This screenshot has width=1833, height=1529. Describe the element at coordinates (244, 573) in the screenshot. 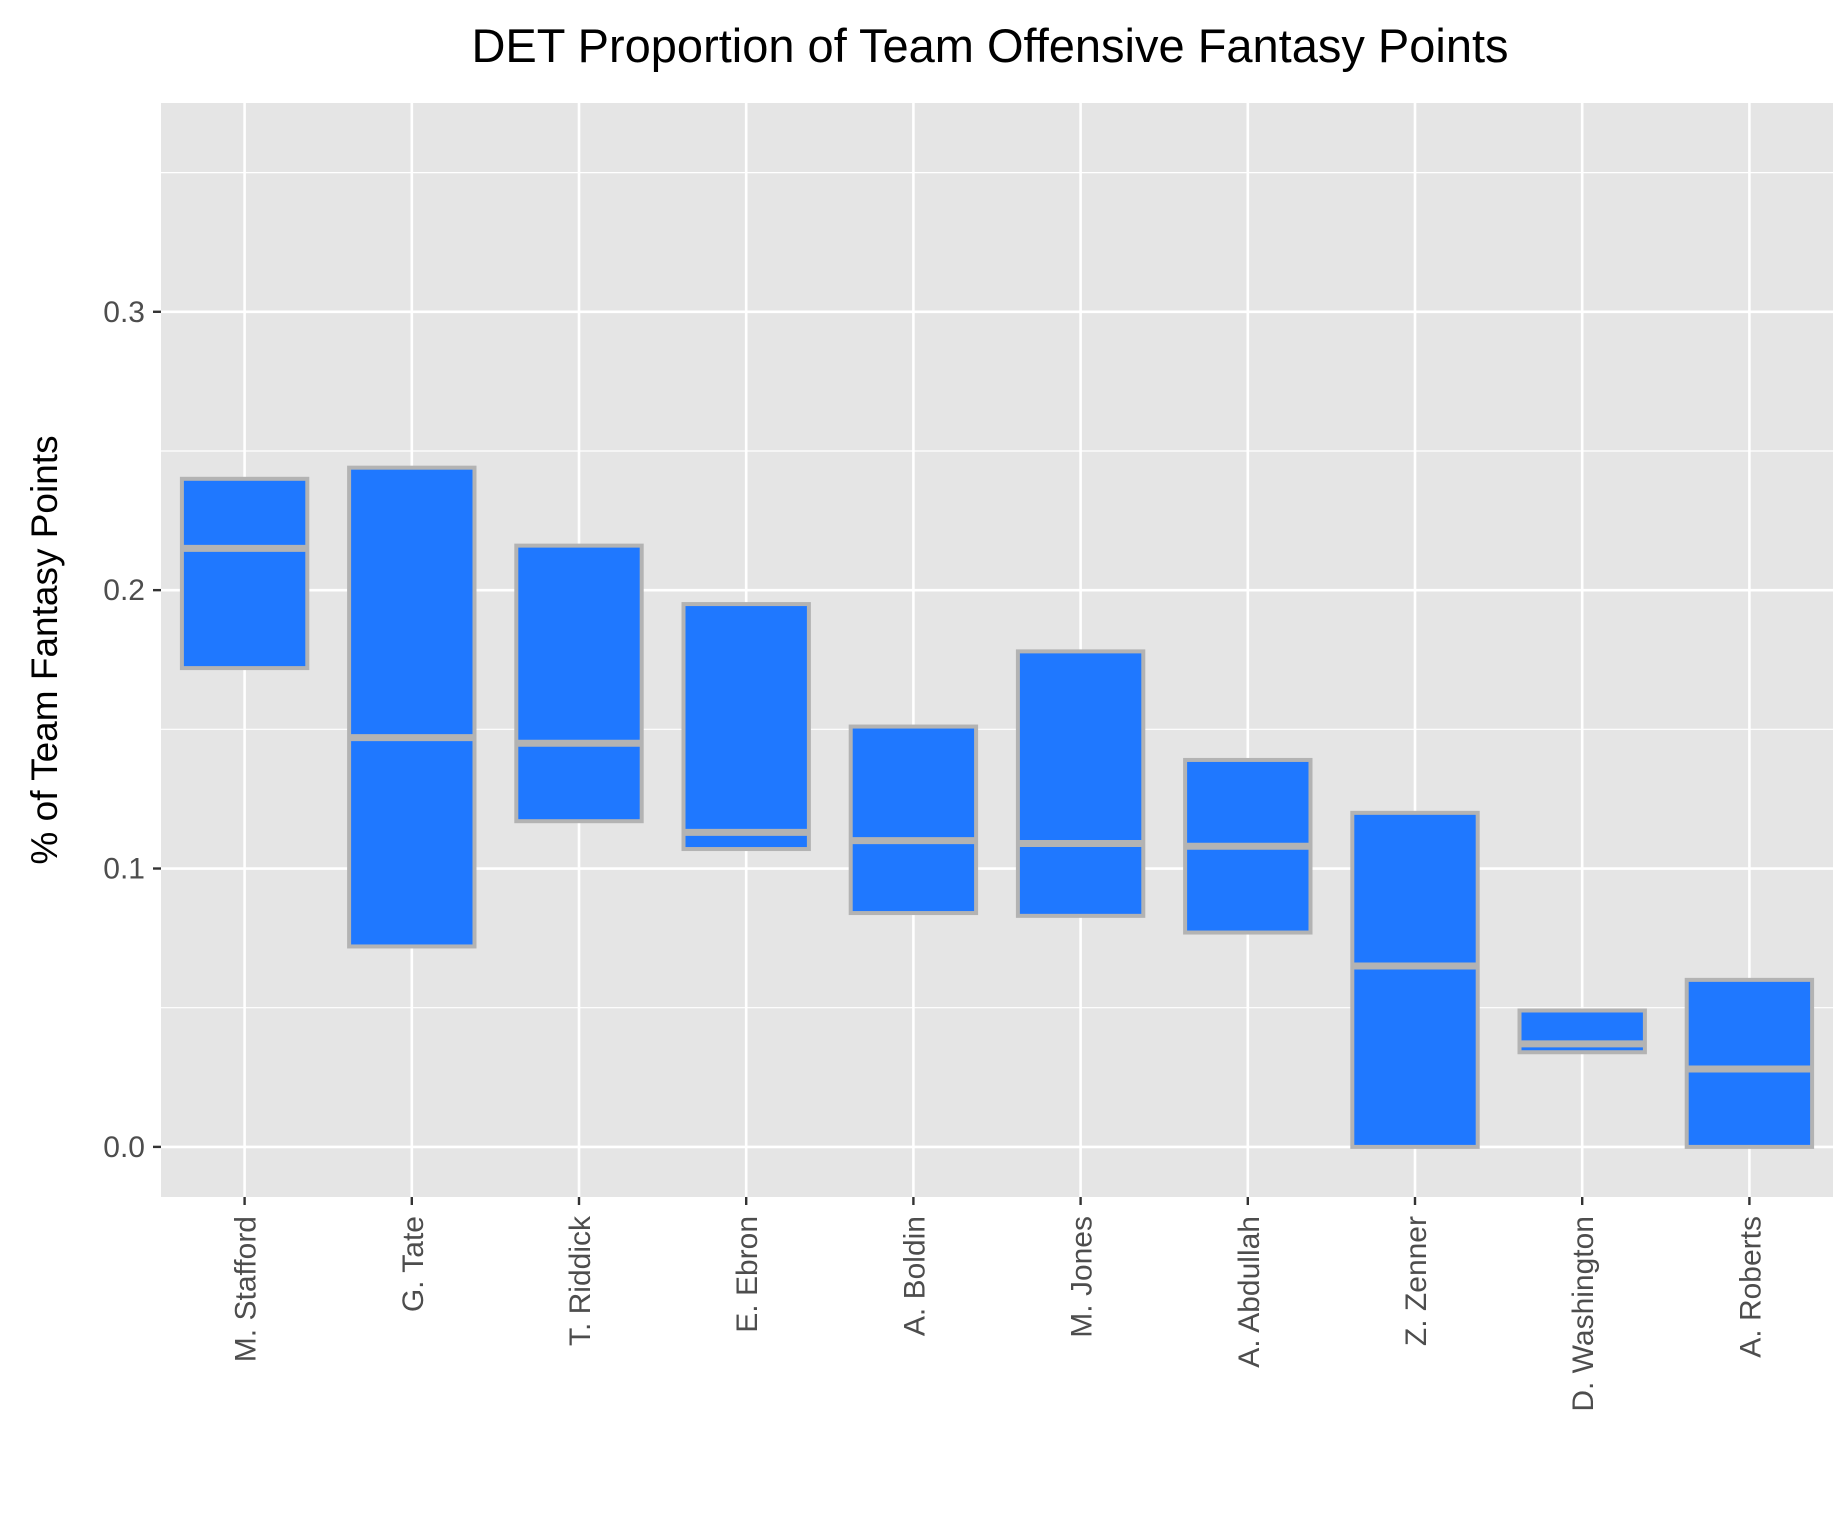

I see `box-m-stafford` at that location.